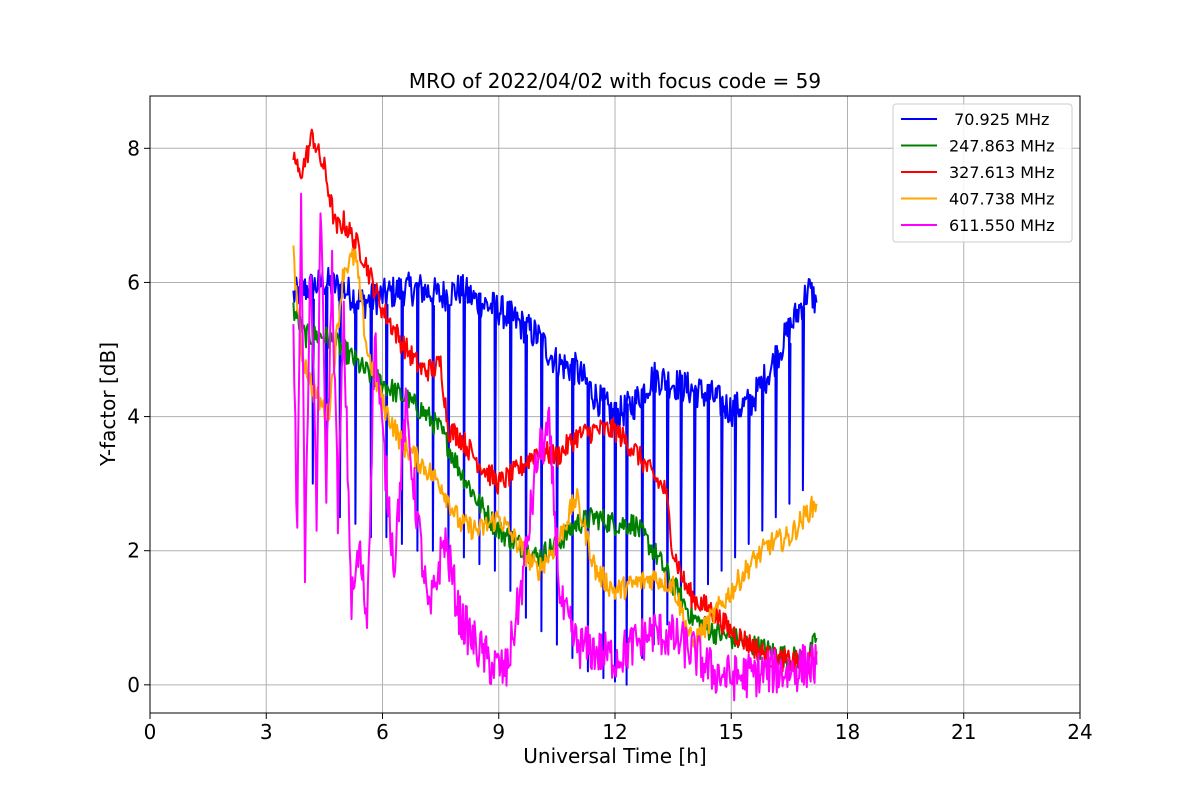 This screenshot has width=1200, height=804. Describe the element at coordinates (963, 732) in the screenshot. I see `x-tick-label: 21` at that location.